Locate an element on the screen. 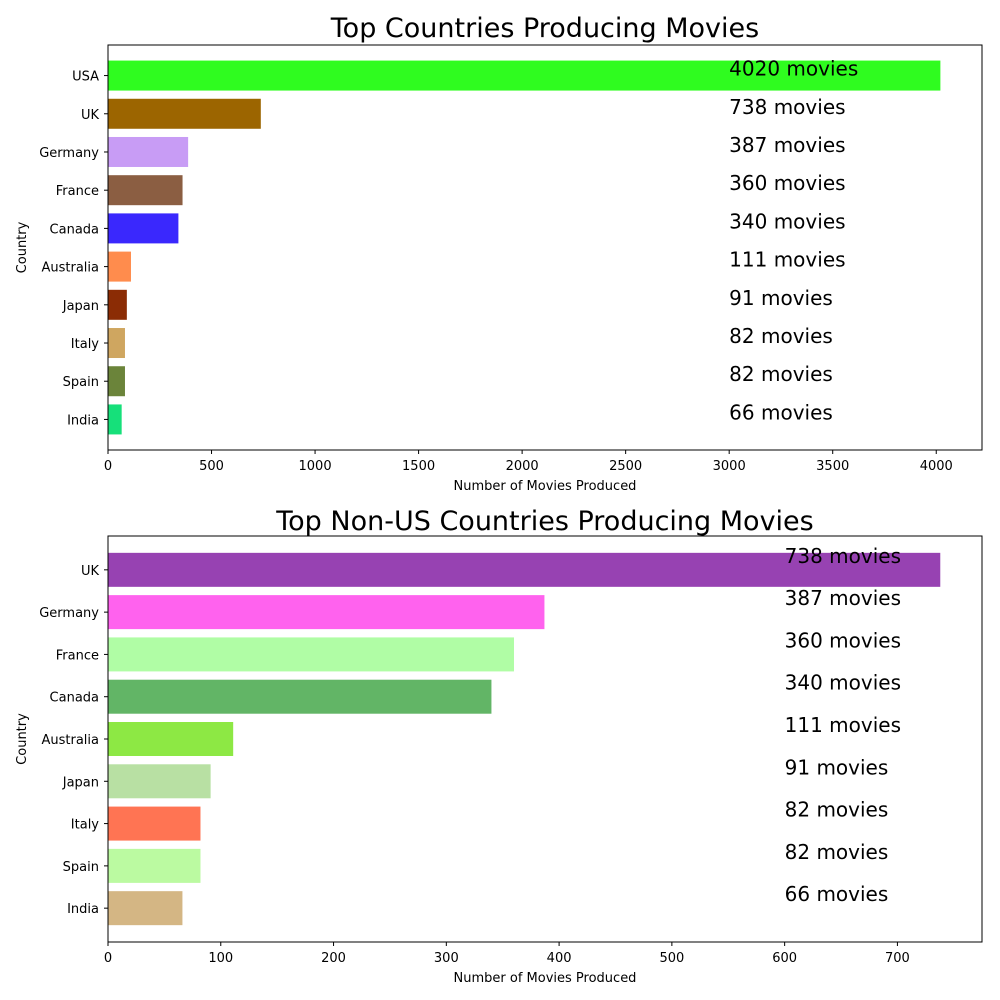  chart-title: Top Countries Producing Movies is located at coordinates (544, 28).